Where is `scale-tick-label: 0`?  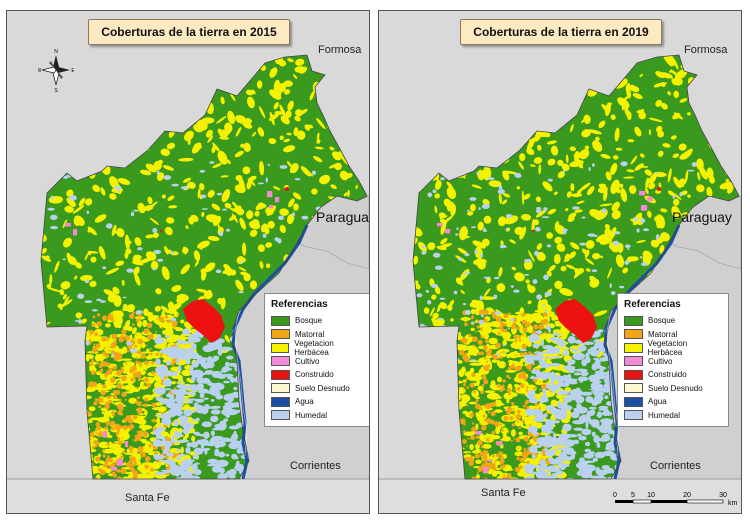 scale-tick-label: 0 is located at coordinates (615, 495).